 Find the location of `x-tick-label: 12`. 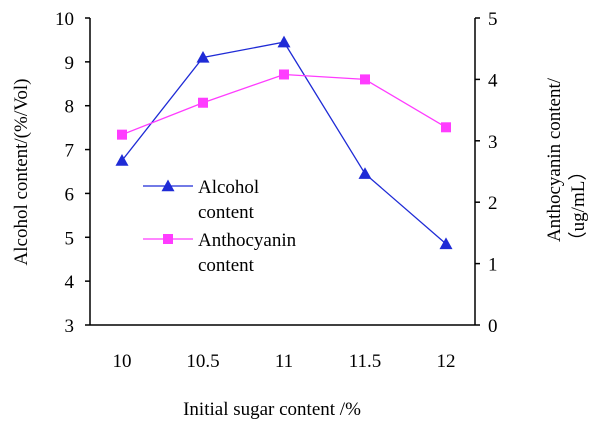

x-tick-label: 12 is located at coordinates (446, 361).